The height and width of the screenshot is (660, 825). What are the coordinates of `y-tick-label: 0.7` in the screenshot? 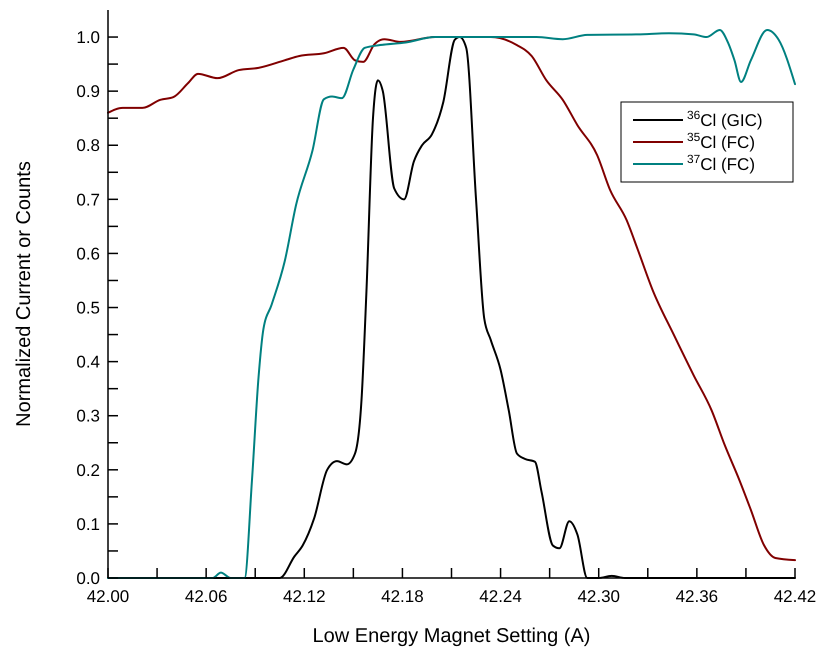 It's located at (88, 200).